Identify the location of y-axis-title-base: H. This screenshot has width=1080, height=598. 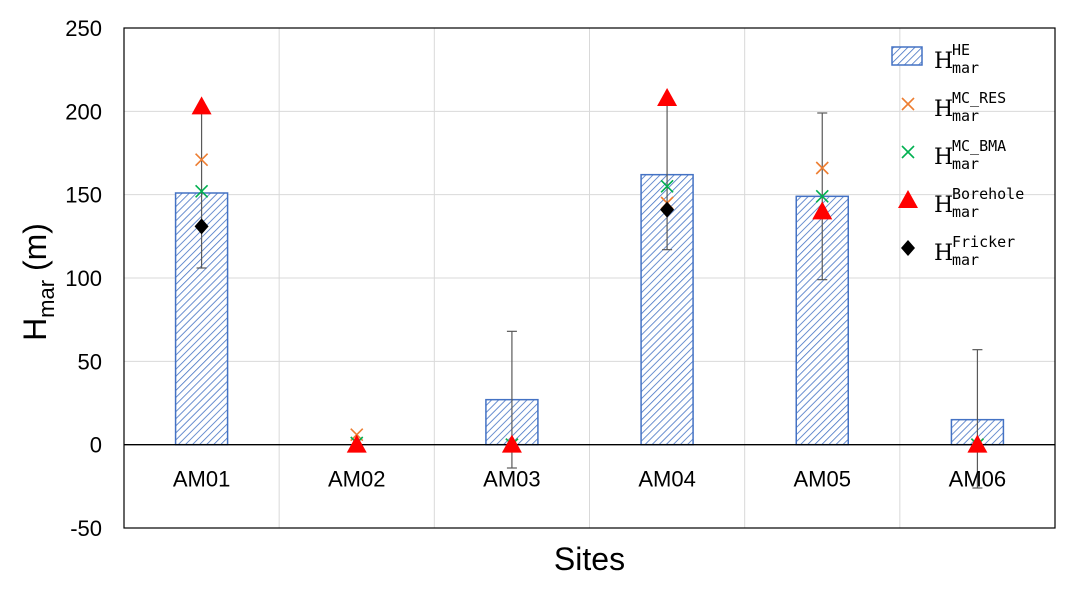
(35, 329).